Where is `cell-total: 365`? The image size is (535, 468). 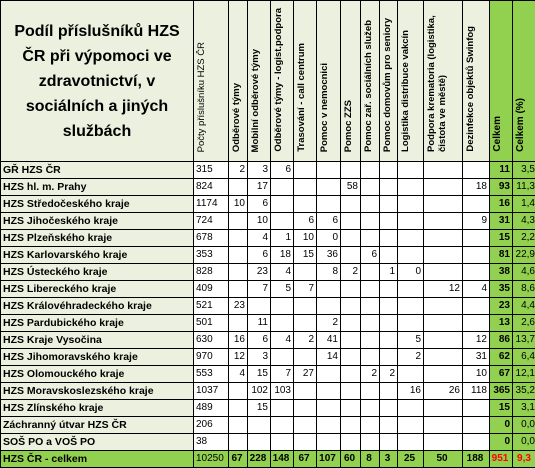 cell-total: 365 is located at coordinates (501, 391).